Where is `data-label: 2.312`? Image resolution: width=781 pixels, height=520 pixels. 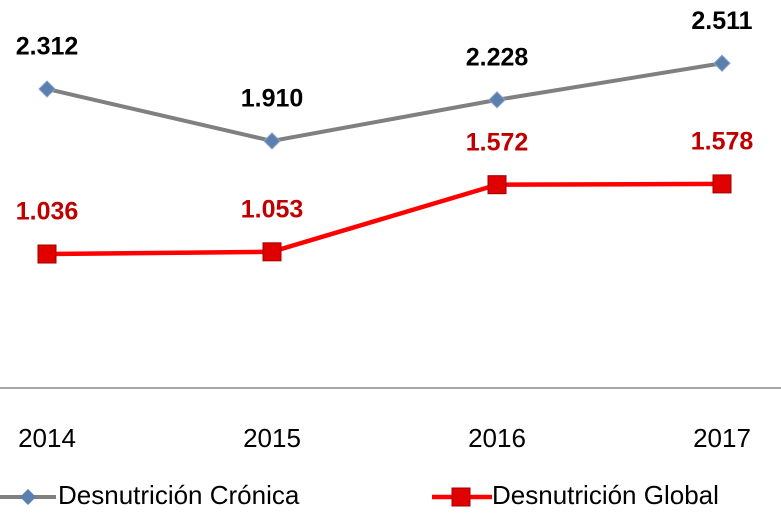
data-label: 2.312 is located at coordinates (47, 47).